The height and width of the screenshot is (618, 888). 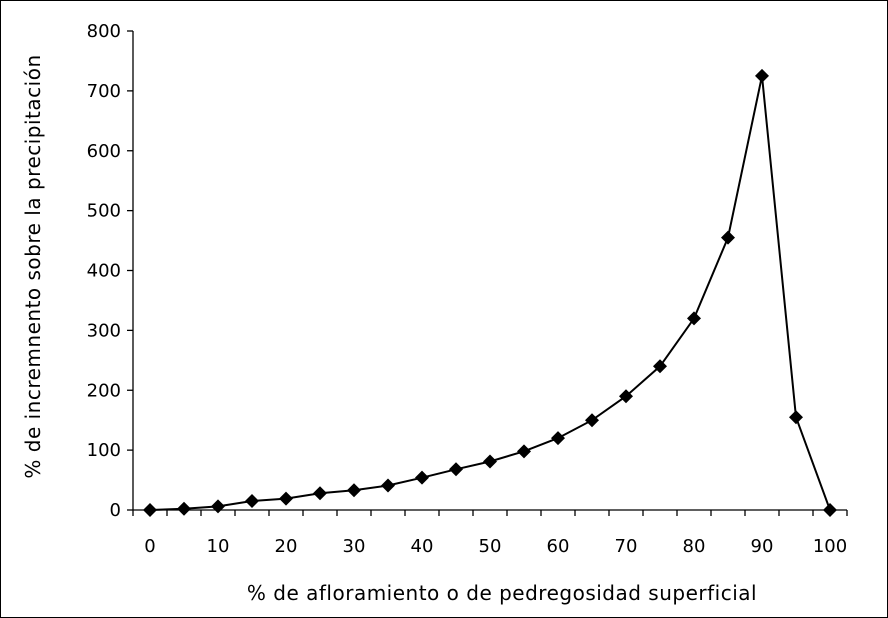 What do you see at coordinates (149, 546) in the screenshot?
I see `x-tick-label: 0` at bounding box center [149, 546].